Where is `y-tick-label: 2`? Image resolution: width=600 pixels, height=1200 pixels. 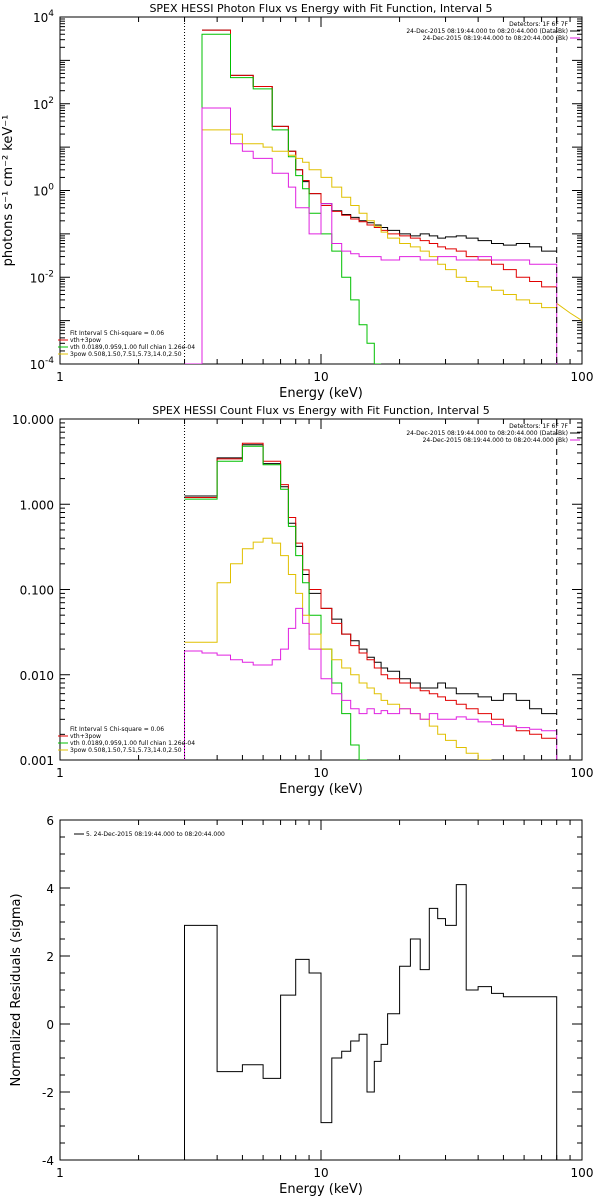
y-tick-label: 2 is located at coordinates (50, 957).